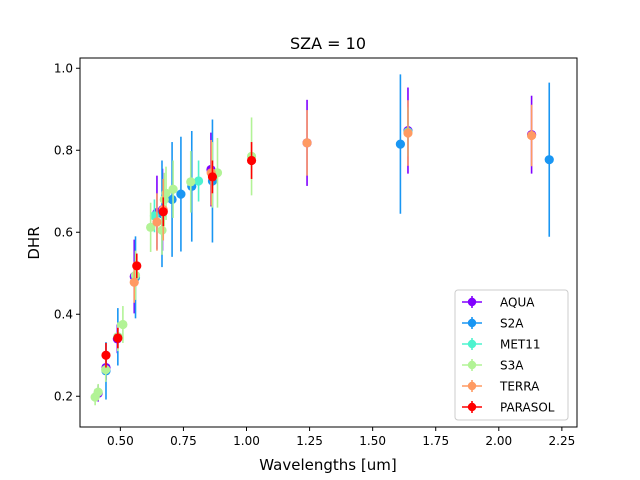 This screenshot has width=640, height=480. I want to click on y-axis-label: DHR, so click(34, 242).